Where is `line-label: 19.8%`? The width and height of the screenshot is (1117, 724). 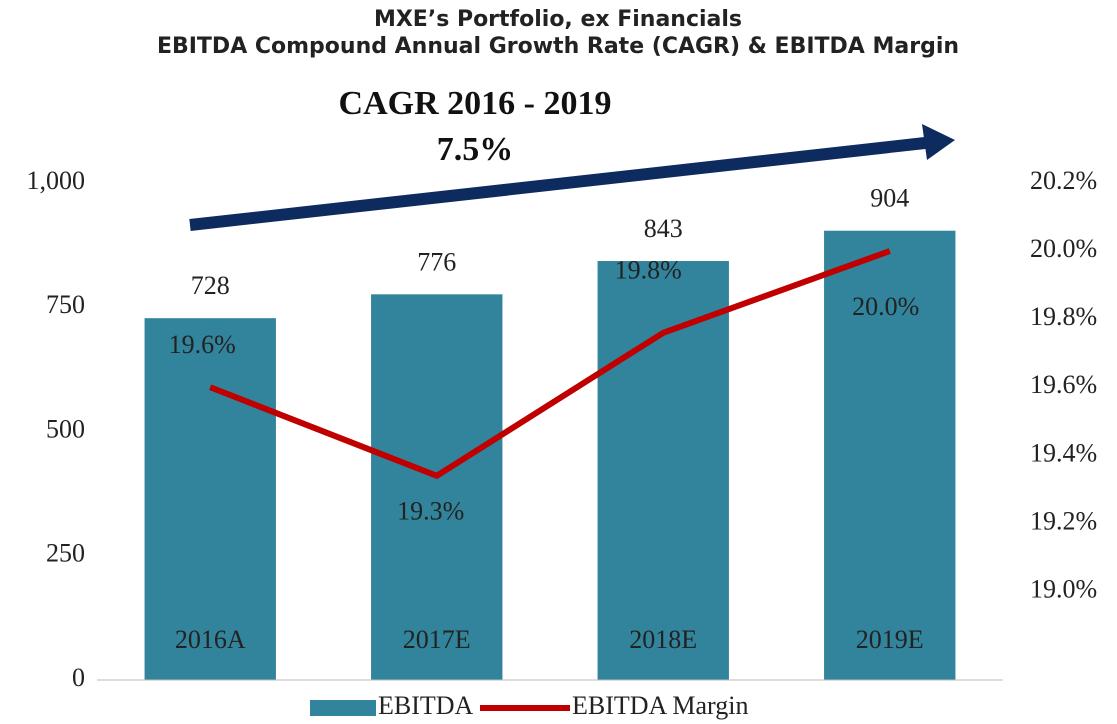
line-label: 19.8% is located at coordinates (648, 270).